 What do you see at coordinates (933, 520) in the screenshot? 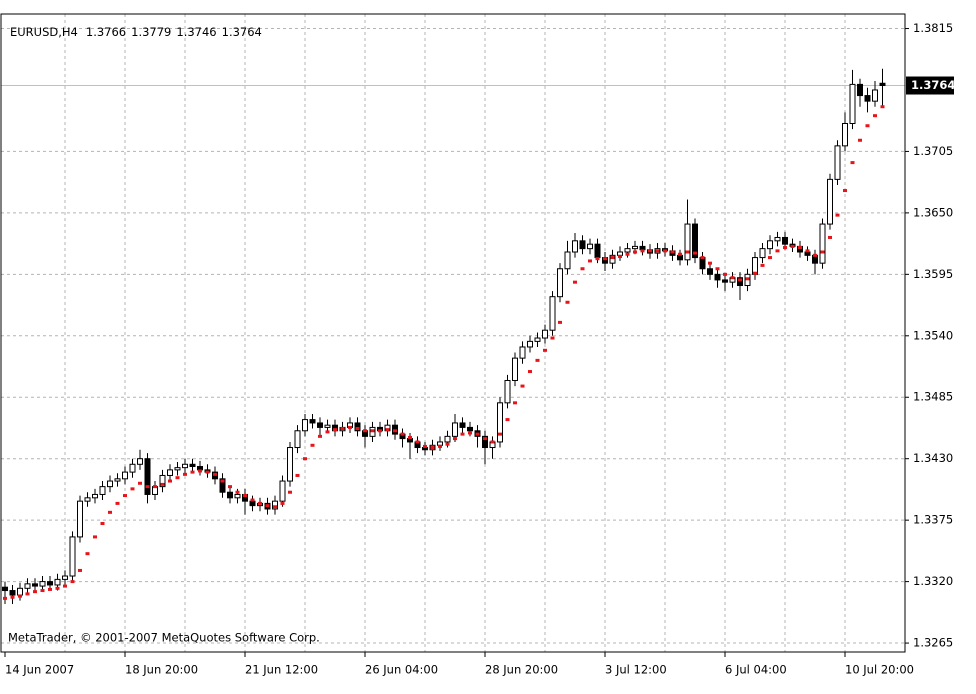
I see `y-tick-label: 1.3375` at bounding box center [933, 520].